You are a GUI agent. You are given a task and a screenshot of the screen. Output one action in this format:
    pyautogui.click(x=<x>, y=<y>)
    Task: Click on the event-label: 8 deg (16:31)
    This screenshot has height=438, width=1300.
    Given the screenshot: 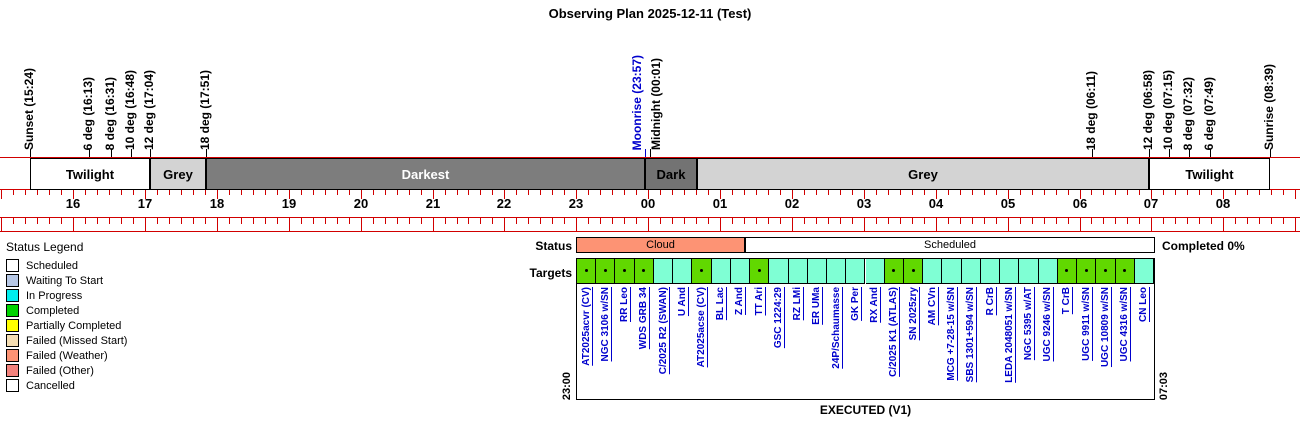 What is the action you would take?
    pyautogui.click(x=110, y=113)
    